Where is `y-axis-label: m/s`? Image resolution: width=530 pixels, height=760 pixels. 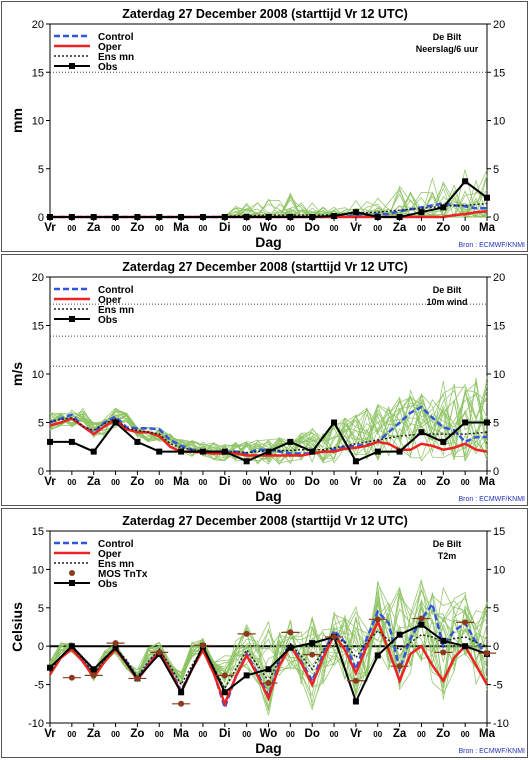 y-axis-label: m/s is located at coordinates (17, 374).